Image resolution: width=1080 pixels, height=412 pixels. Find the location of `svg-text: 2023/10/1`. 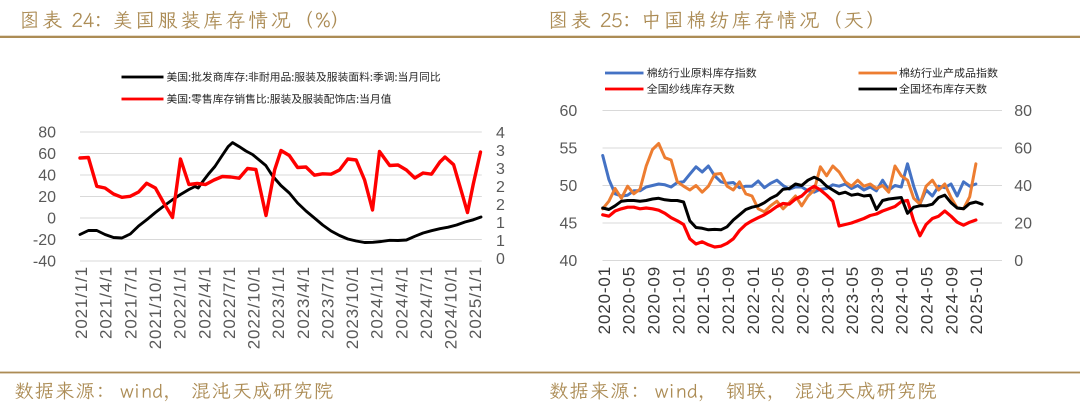

svg-text: 2023/10/1 is located at coordinates (352, 307).